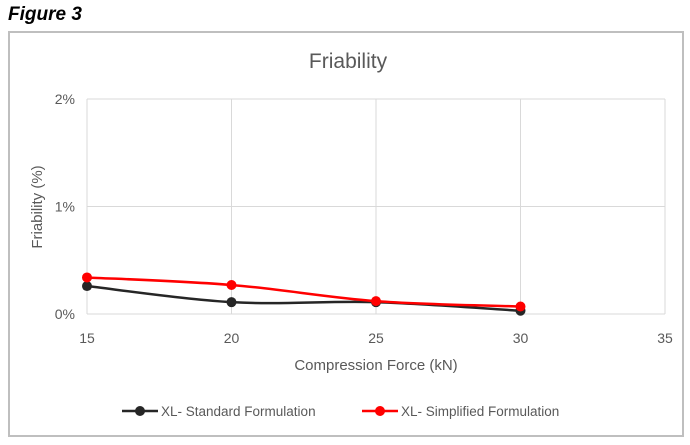  I want to click on y-axis-label: Friability (%), so click(37, 206).